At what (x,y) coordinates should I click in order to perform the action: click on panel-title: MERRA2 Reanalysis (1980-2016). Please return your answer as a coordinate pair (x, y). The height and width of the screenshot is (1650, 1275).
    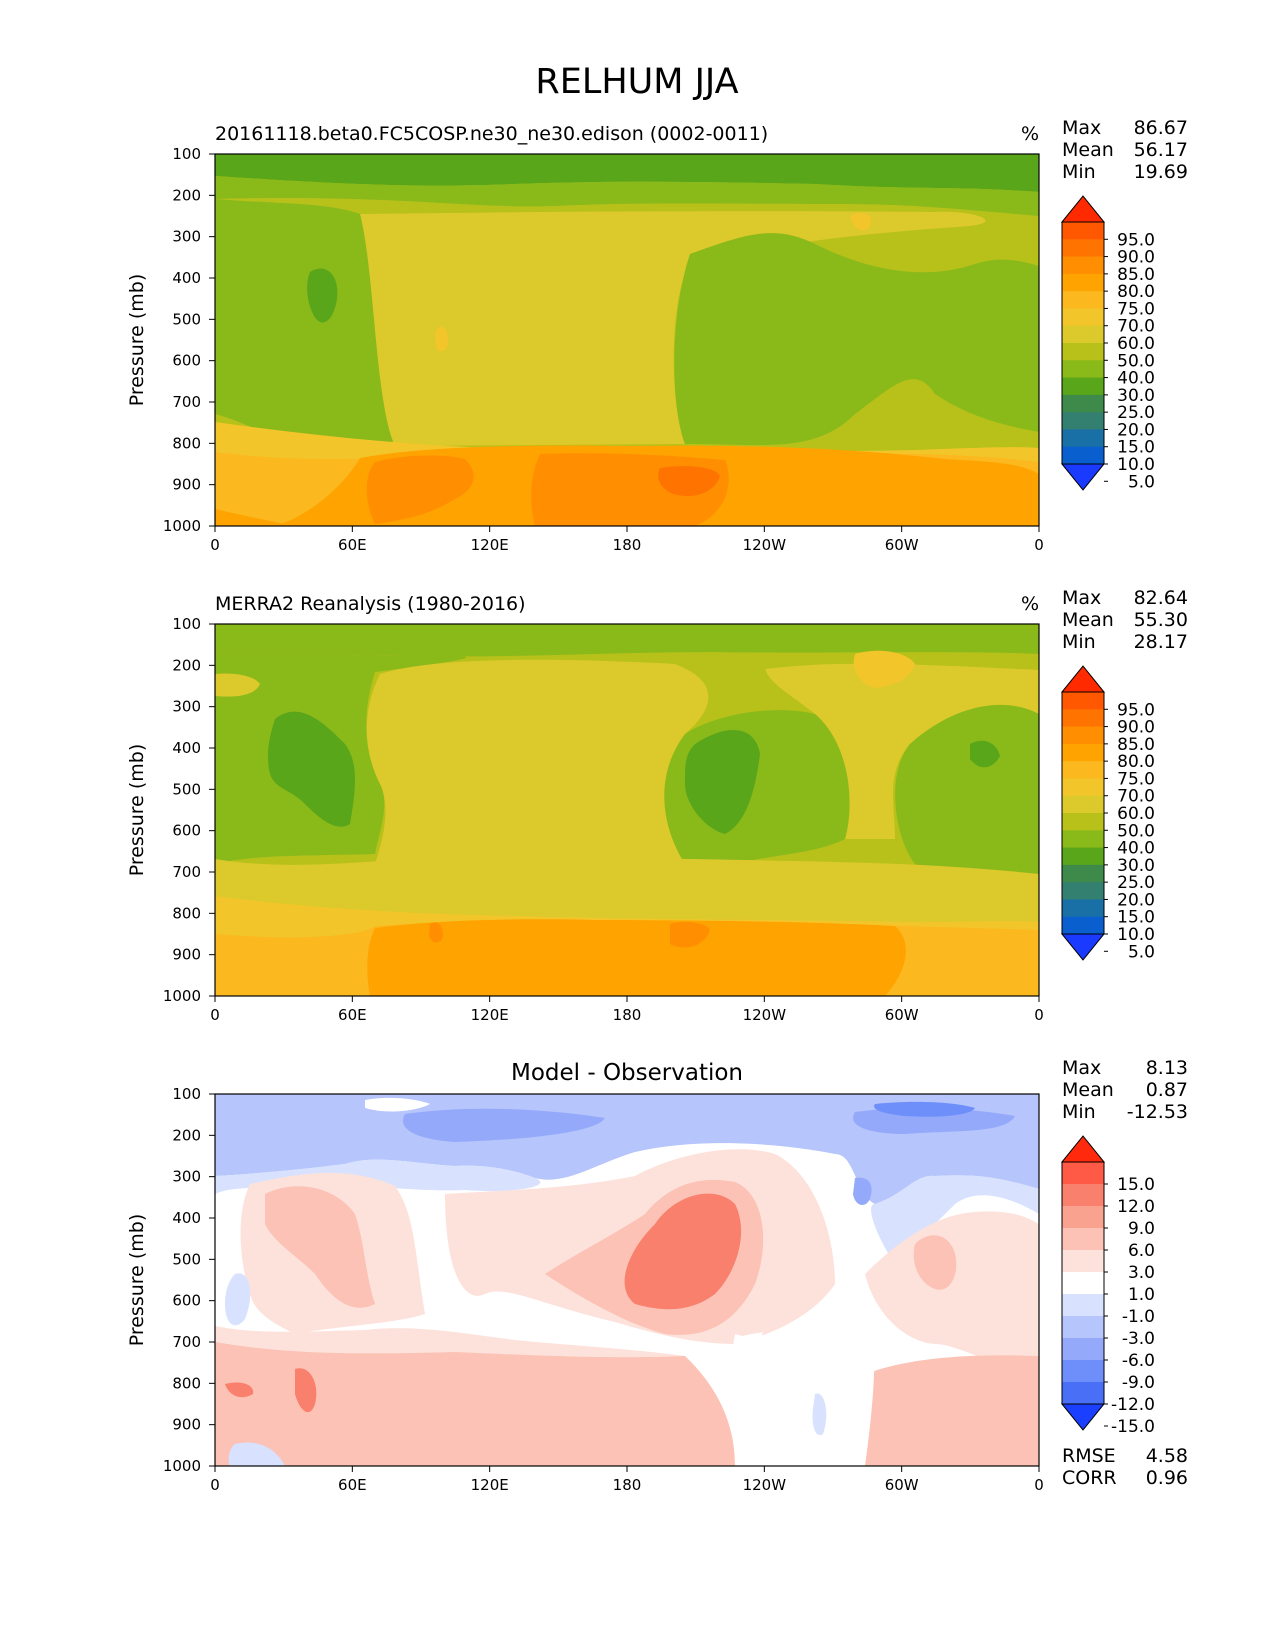
    Looking at the image, I should click on (370, 604).